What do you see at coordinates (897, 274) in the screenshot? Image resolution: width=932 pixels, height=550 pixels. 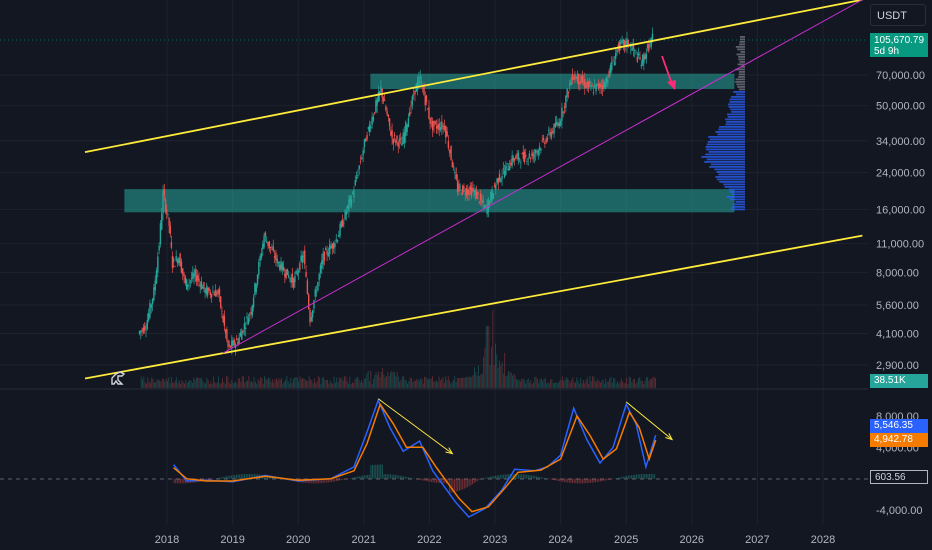 I see `price-tick-label: 8,000.00` at bounding box center [897, 274].